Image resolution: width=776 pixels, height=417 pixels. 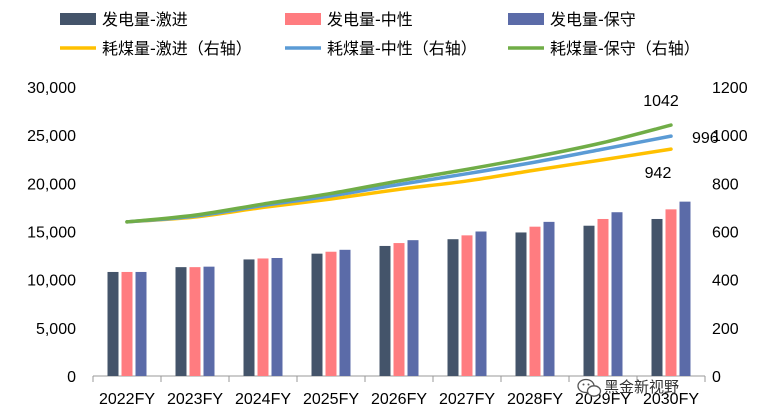 I want to click on watermark-text: 黑金新视野, so click(x=641, y=387).